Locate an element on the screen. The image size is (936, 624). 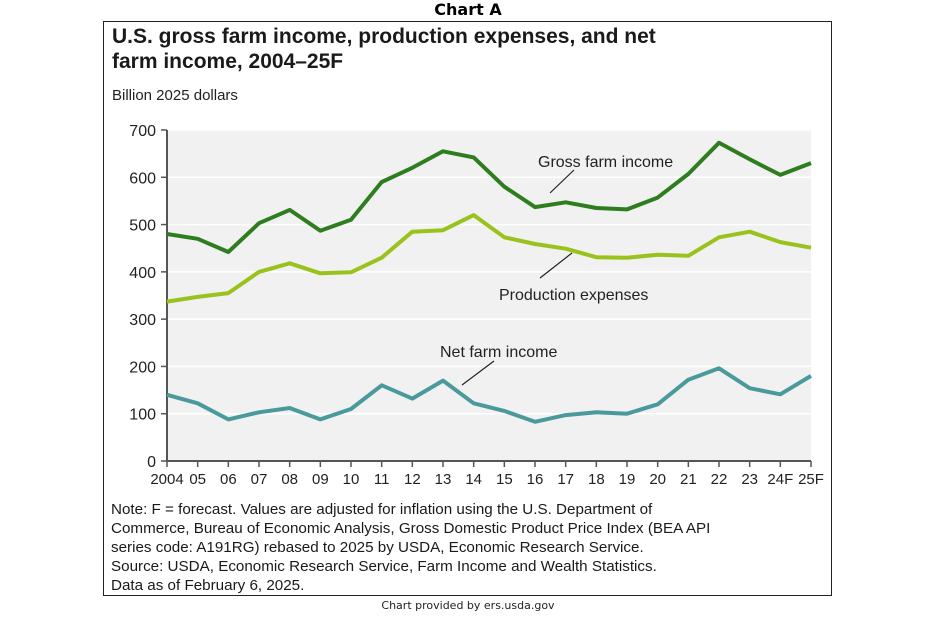
x-tick-label: 08 is located at coordinates (289, 479).